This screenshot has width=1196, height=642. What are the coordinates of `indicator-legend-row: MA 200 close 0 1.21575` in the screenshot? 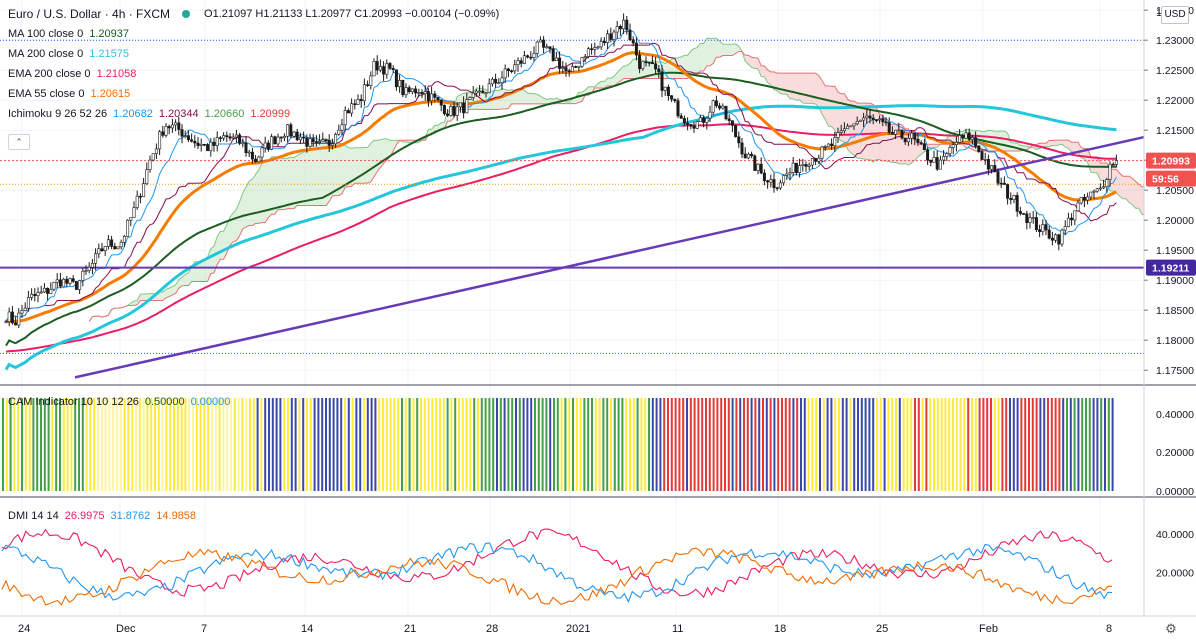 It's located at (68, 54).